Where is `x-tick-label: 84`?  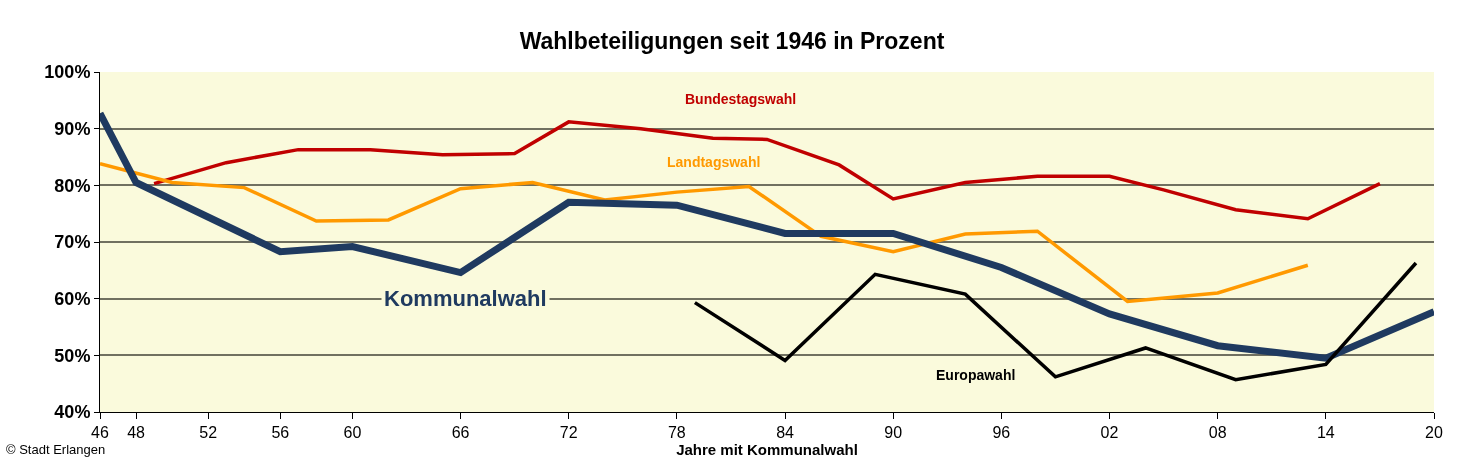
x-tick-label: 84 is located at coordinates (785, 433).